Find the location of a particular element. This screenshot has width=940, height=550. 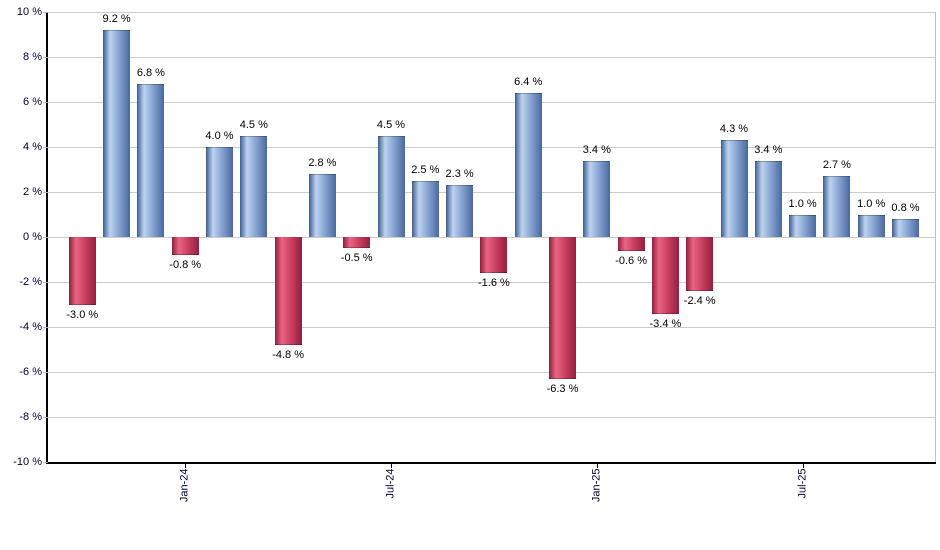

bar-value-label: 2.3 % is located at coordinates (459, 174).